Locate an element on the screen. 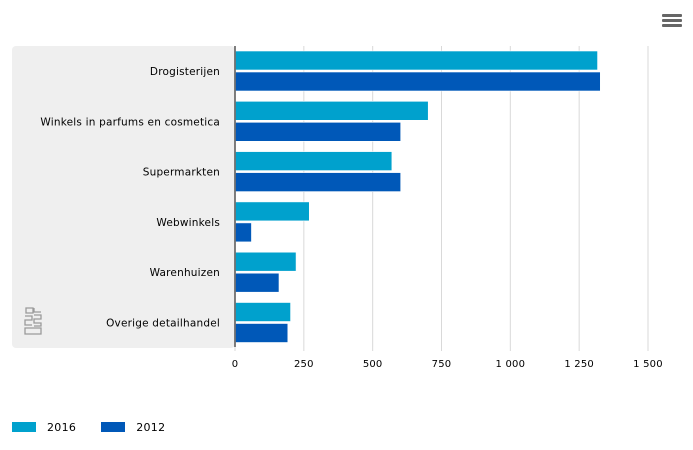 Image resolution: width=693 pixels, height=450 pixels. category-label: Supermarkten is located at coordinates (181, 173).